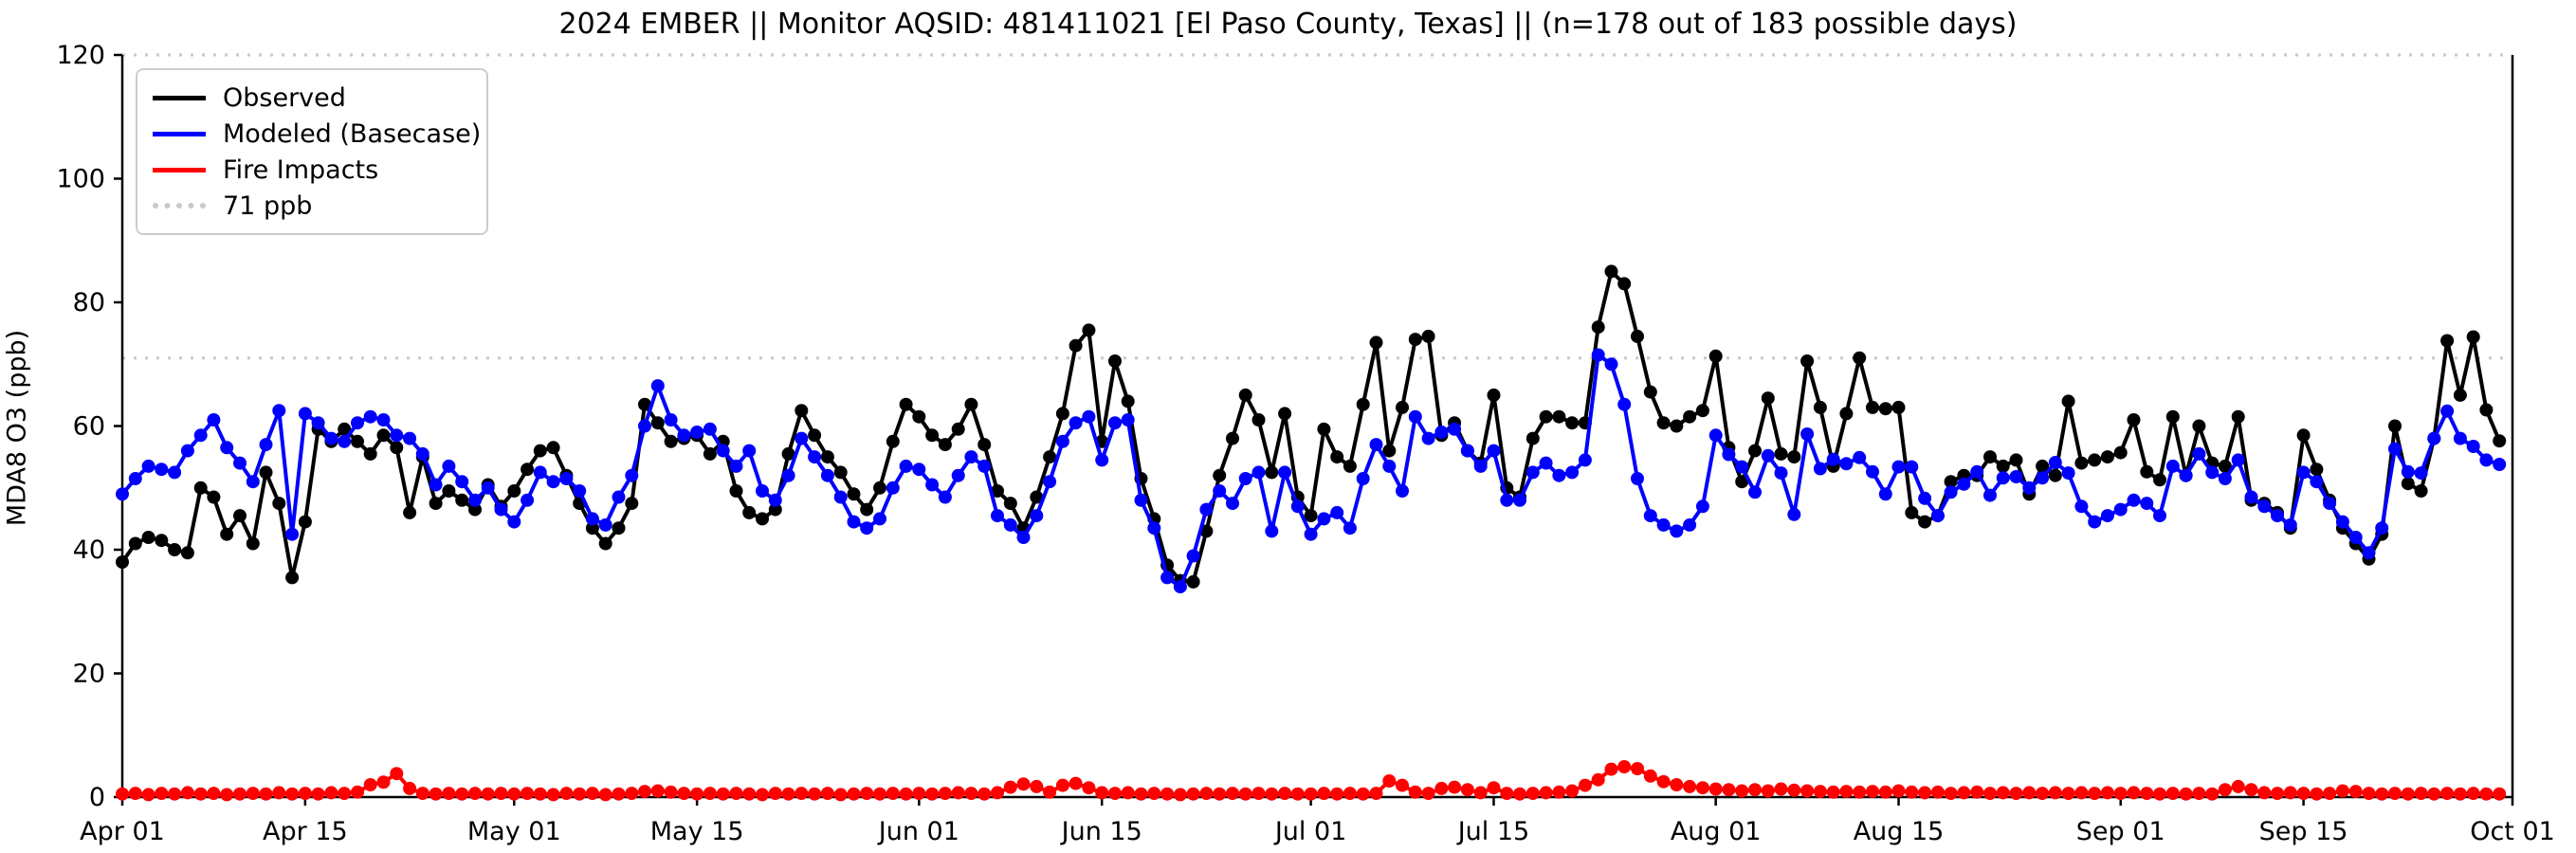 Image resolution: width=2576 pixels, height=853 pixels. What do you see at coordinates (1493, 831) in the screenshot?
I see `x-tick-label: Jul 15` at bounding box center [1493, 831].